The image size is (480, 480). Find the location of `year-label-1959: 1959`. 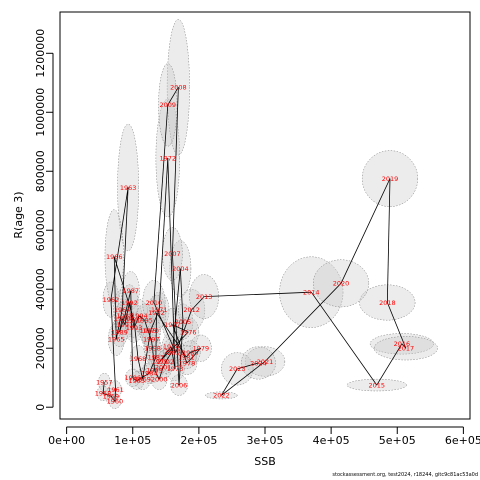

year-label-1959: 1959 is located at coordinates (111, 396).